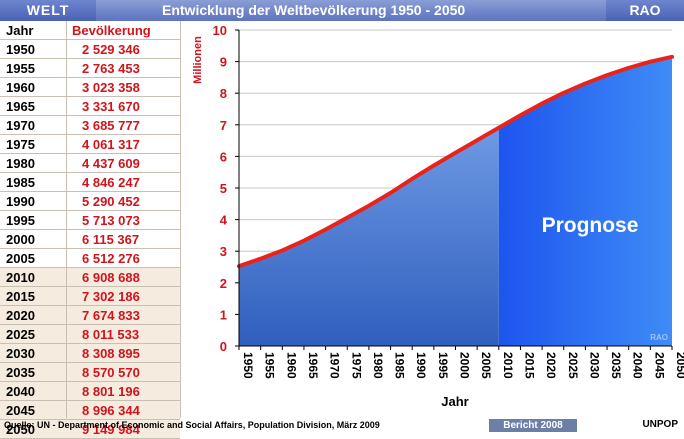 This screenshot has height=439, width=684. Describe the element at coordinates (20, 296) in the screenshot. I see `cell-year: 2015` at that location.